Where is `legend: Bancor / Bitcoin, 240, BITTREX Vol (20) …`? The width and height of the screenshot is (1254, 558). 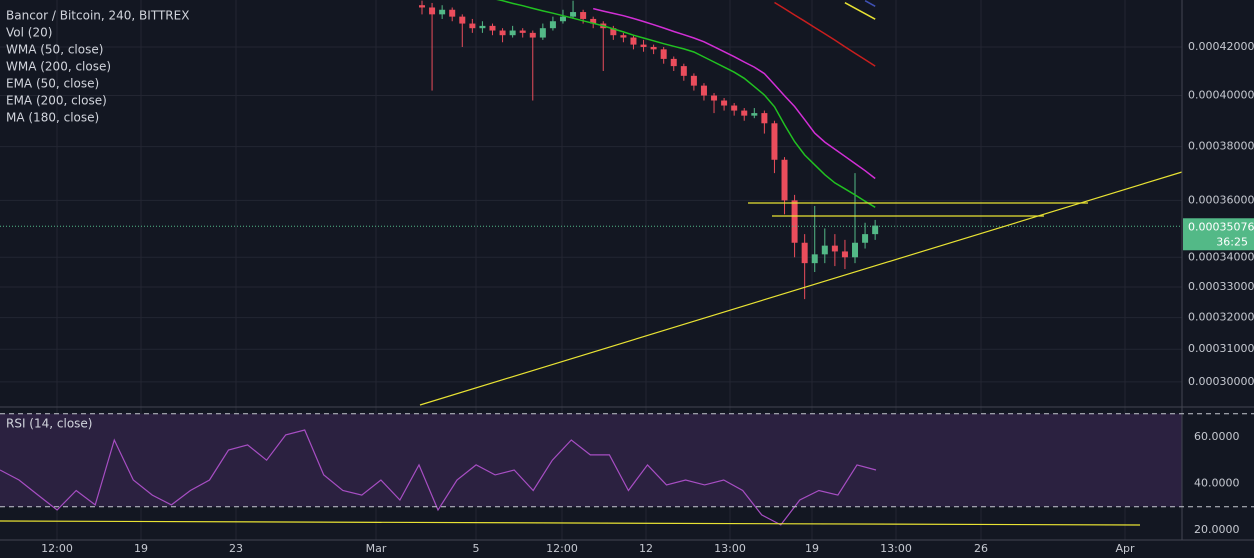 legend: Bancor / Bitcoin, 240, BITTREX Vol (20) … is located at coordinates (97, 220).